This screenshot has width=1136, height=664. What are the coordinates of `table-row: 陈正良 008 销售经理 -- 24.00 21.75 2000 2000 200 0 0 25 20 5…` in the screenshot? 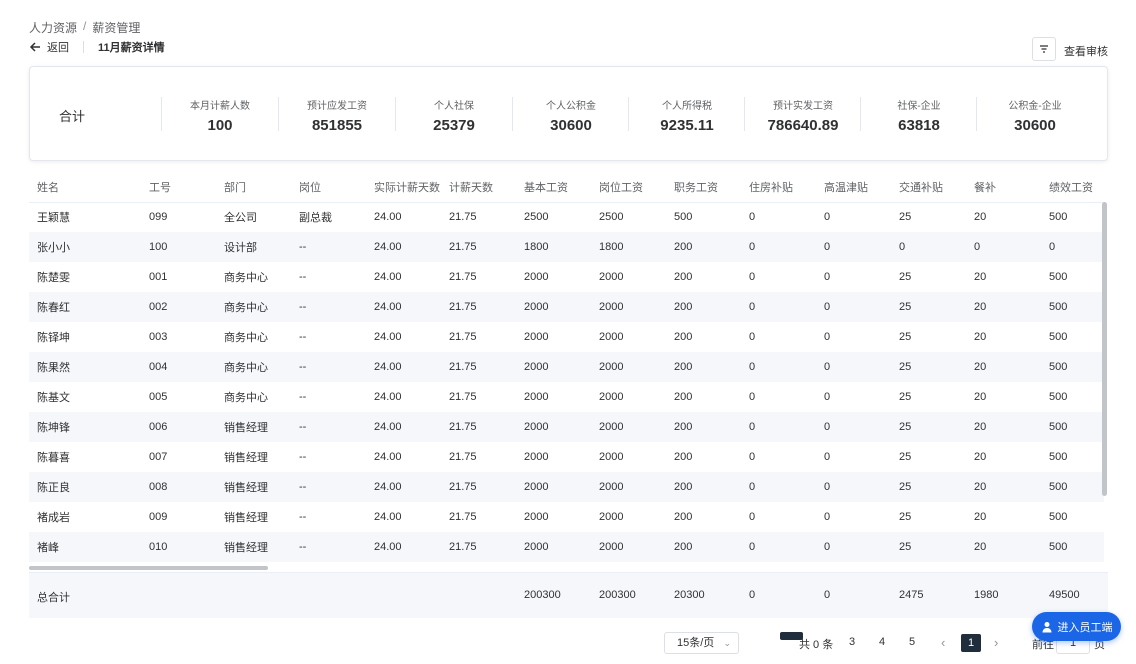 It's located at (566, 487).